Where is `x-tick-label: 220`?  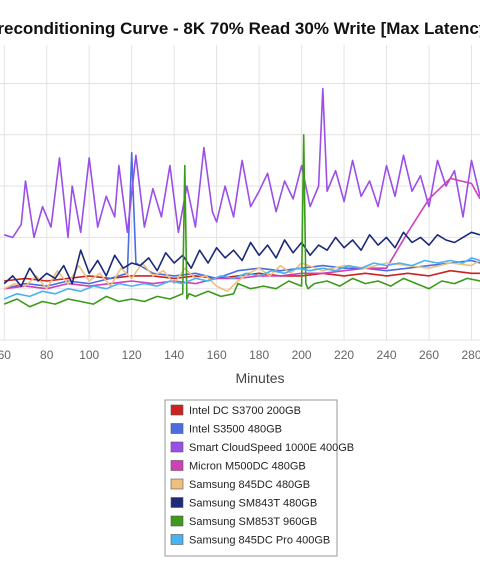
x-tick-label: 220 is located at coordinates (344, 355).